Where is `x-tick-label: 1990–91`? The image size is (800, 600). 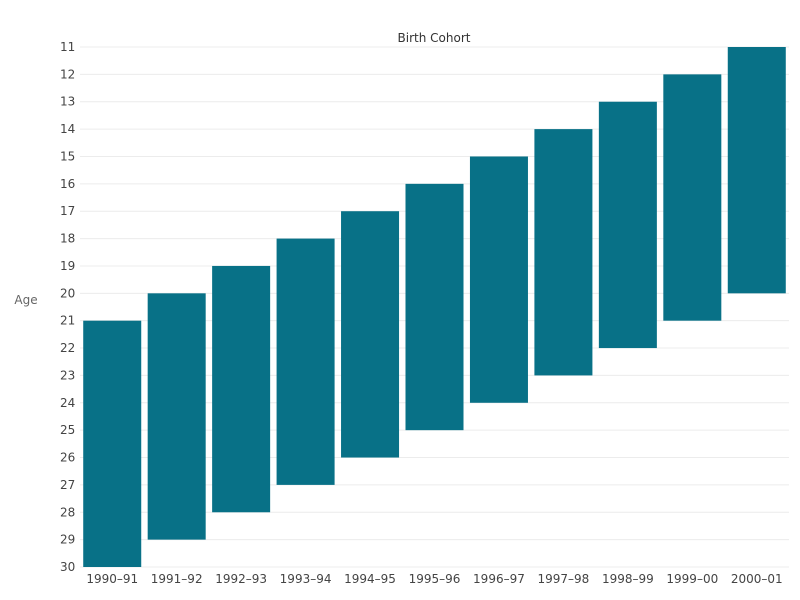
x-tick-label: 1990–91 is located at coordinates (112, 579).